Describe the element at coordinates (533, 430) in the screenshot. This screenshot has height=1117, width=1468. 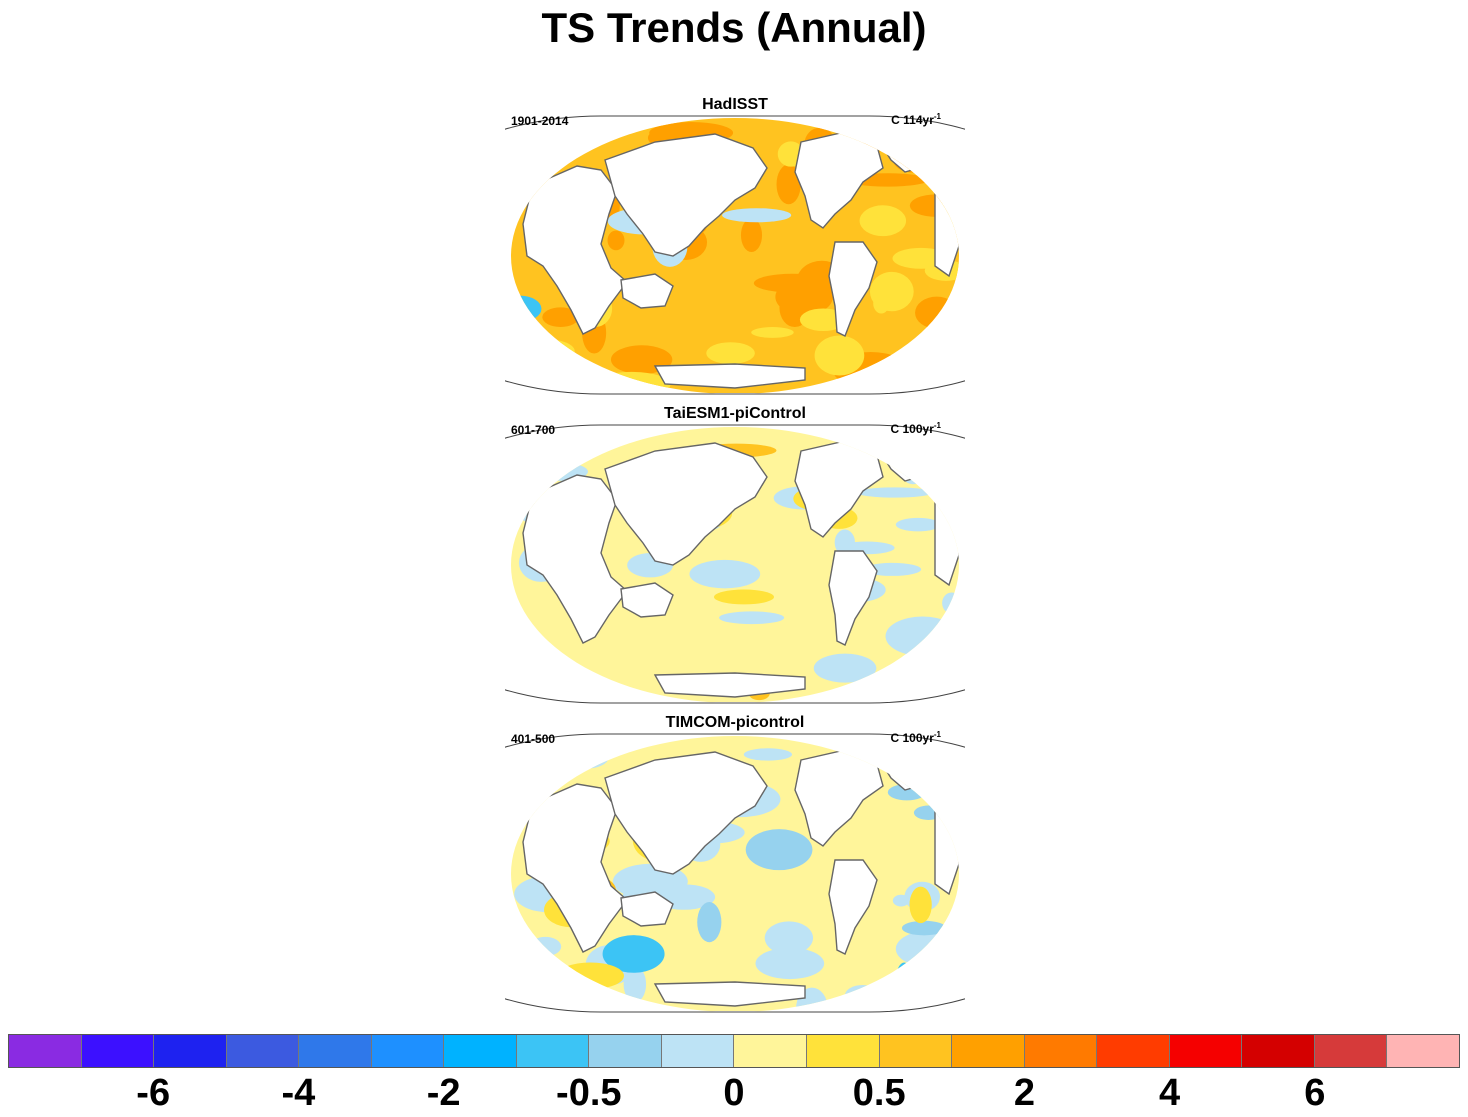
I see `panel-period: 601-700` at that location.